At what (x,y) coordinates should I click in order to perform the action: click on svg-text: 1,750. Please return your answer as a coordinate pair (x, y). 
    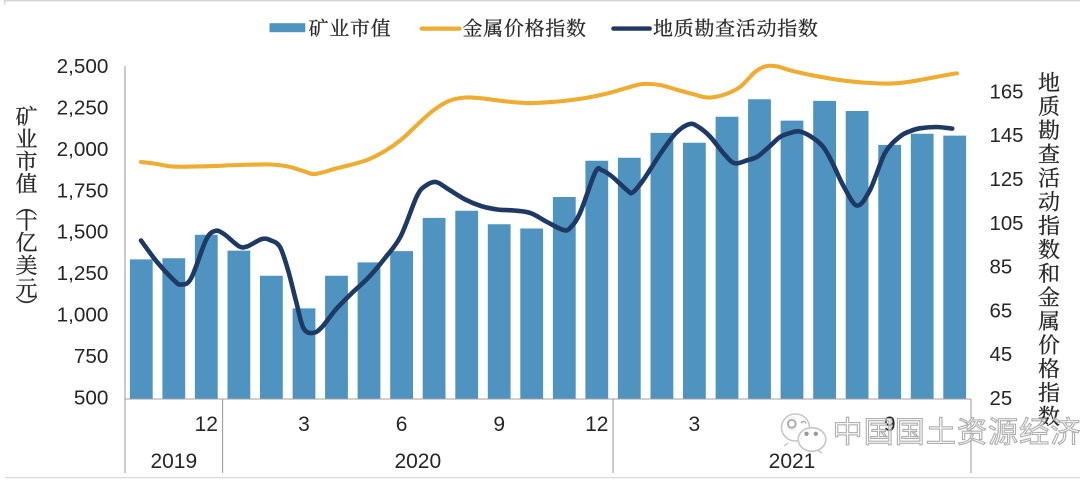
    Looking at the image, I should click on (83, 190).